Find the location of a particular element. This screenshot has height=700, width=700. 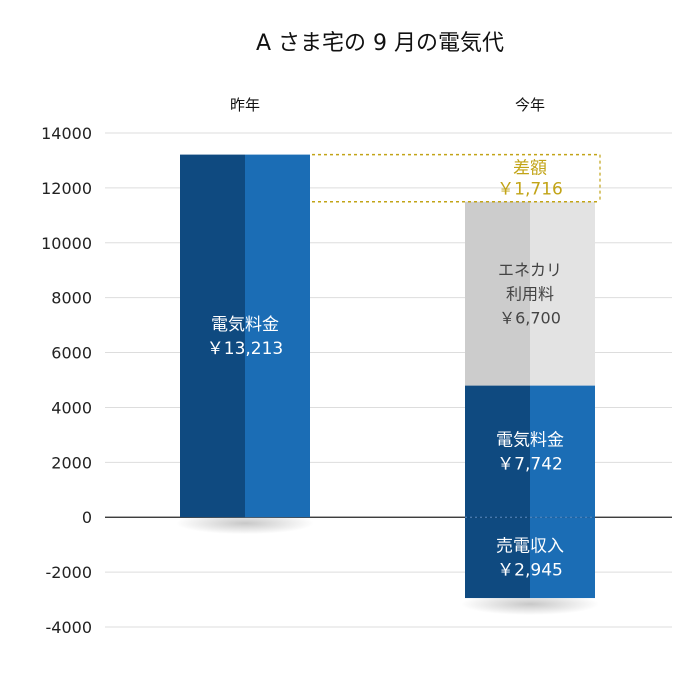

y-tick-label: -4000 is located at coordinates (69, 627).